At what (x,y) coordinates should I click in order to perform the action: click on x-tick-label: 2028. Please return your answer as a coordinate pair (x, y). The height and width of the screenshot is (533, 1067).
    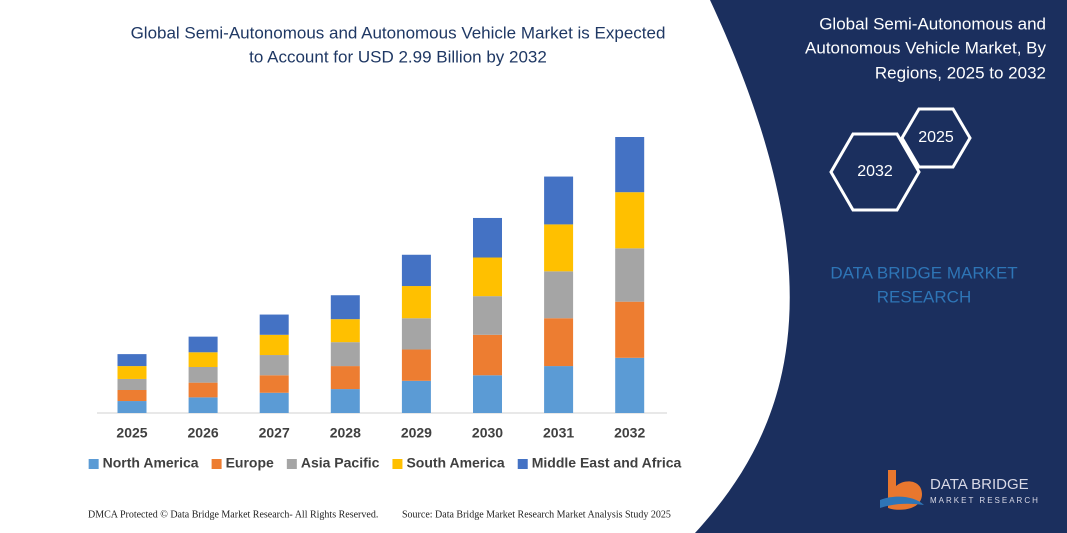
    Looking at the image, I should click on (345, 433).